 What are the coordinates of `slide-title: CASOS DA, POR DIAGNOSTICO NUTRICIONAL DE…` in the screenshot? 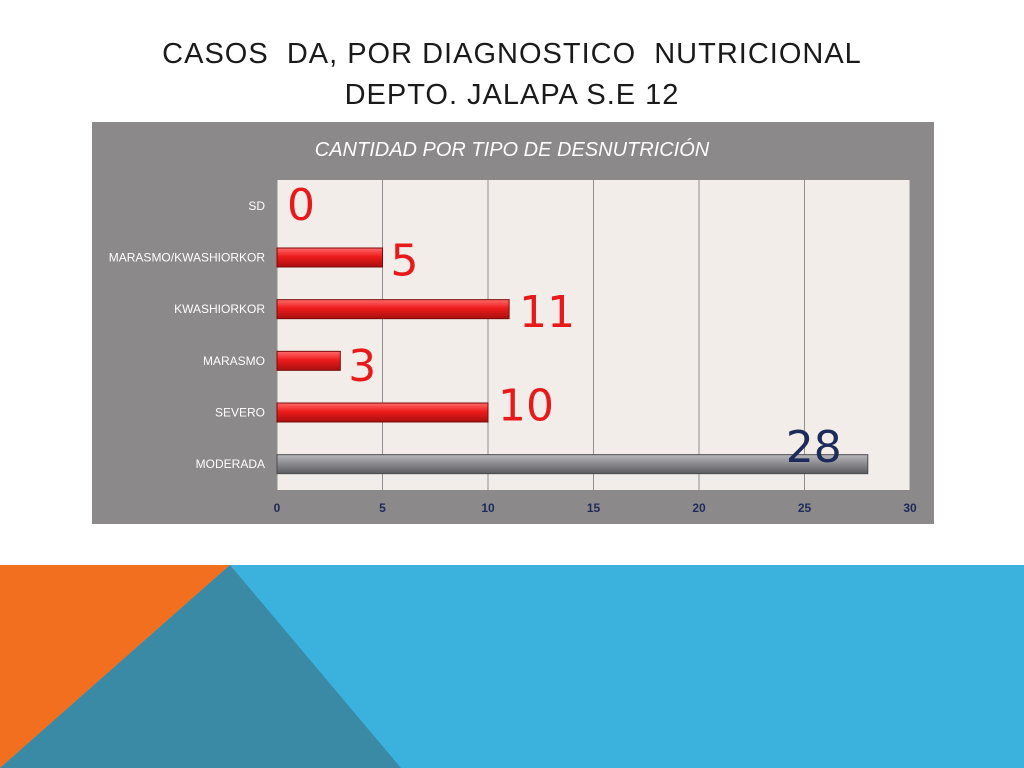 It's located at (512, 75).